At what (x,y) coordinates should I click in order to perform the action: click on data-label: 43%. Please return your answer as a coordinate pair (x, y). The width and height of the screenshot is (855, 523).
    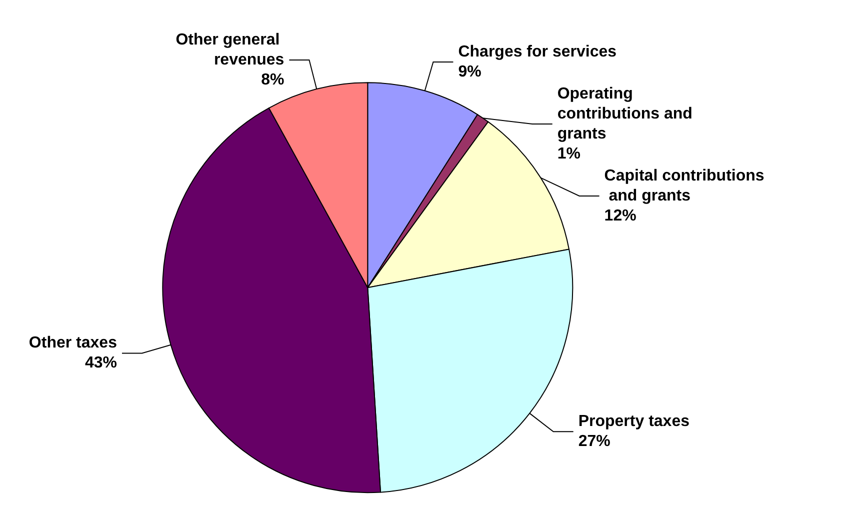
    Looking at the image, I should click on (100, 363).